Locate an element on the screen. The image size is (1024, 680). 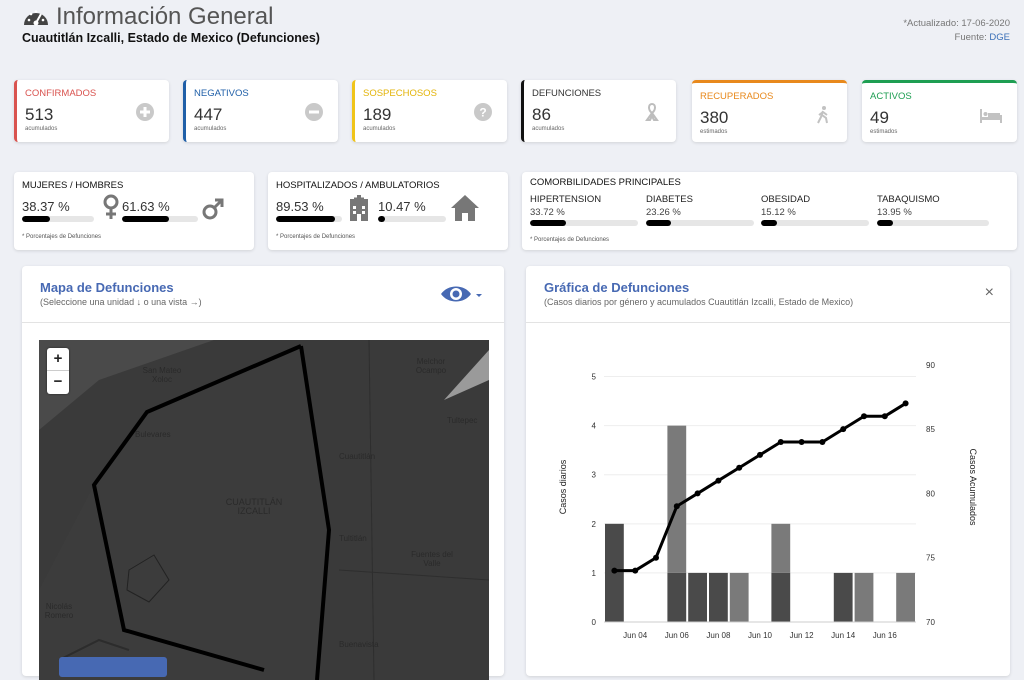
x-tick-label: Jun 06 is located at coordinates (677, 635).